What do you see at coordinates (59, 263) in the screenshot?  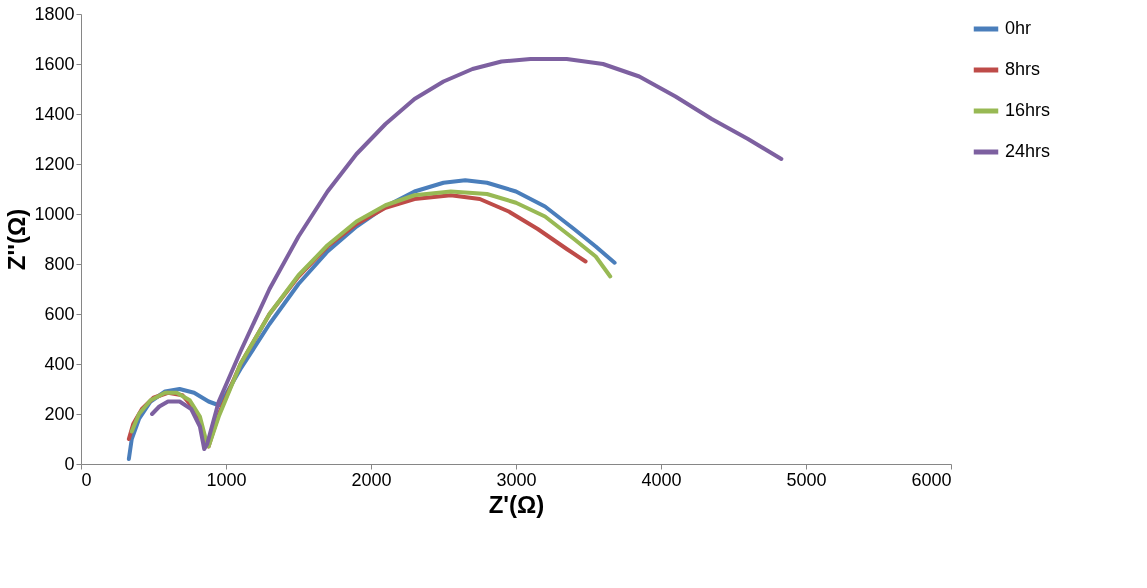 I see `y-tick-label: 800` at bounding box center [59, 263].